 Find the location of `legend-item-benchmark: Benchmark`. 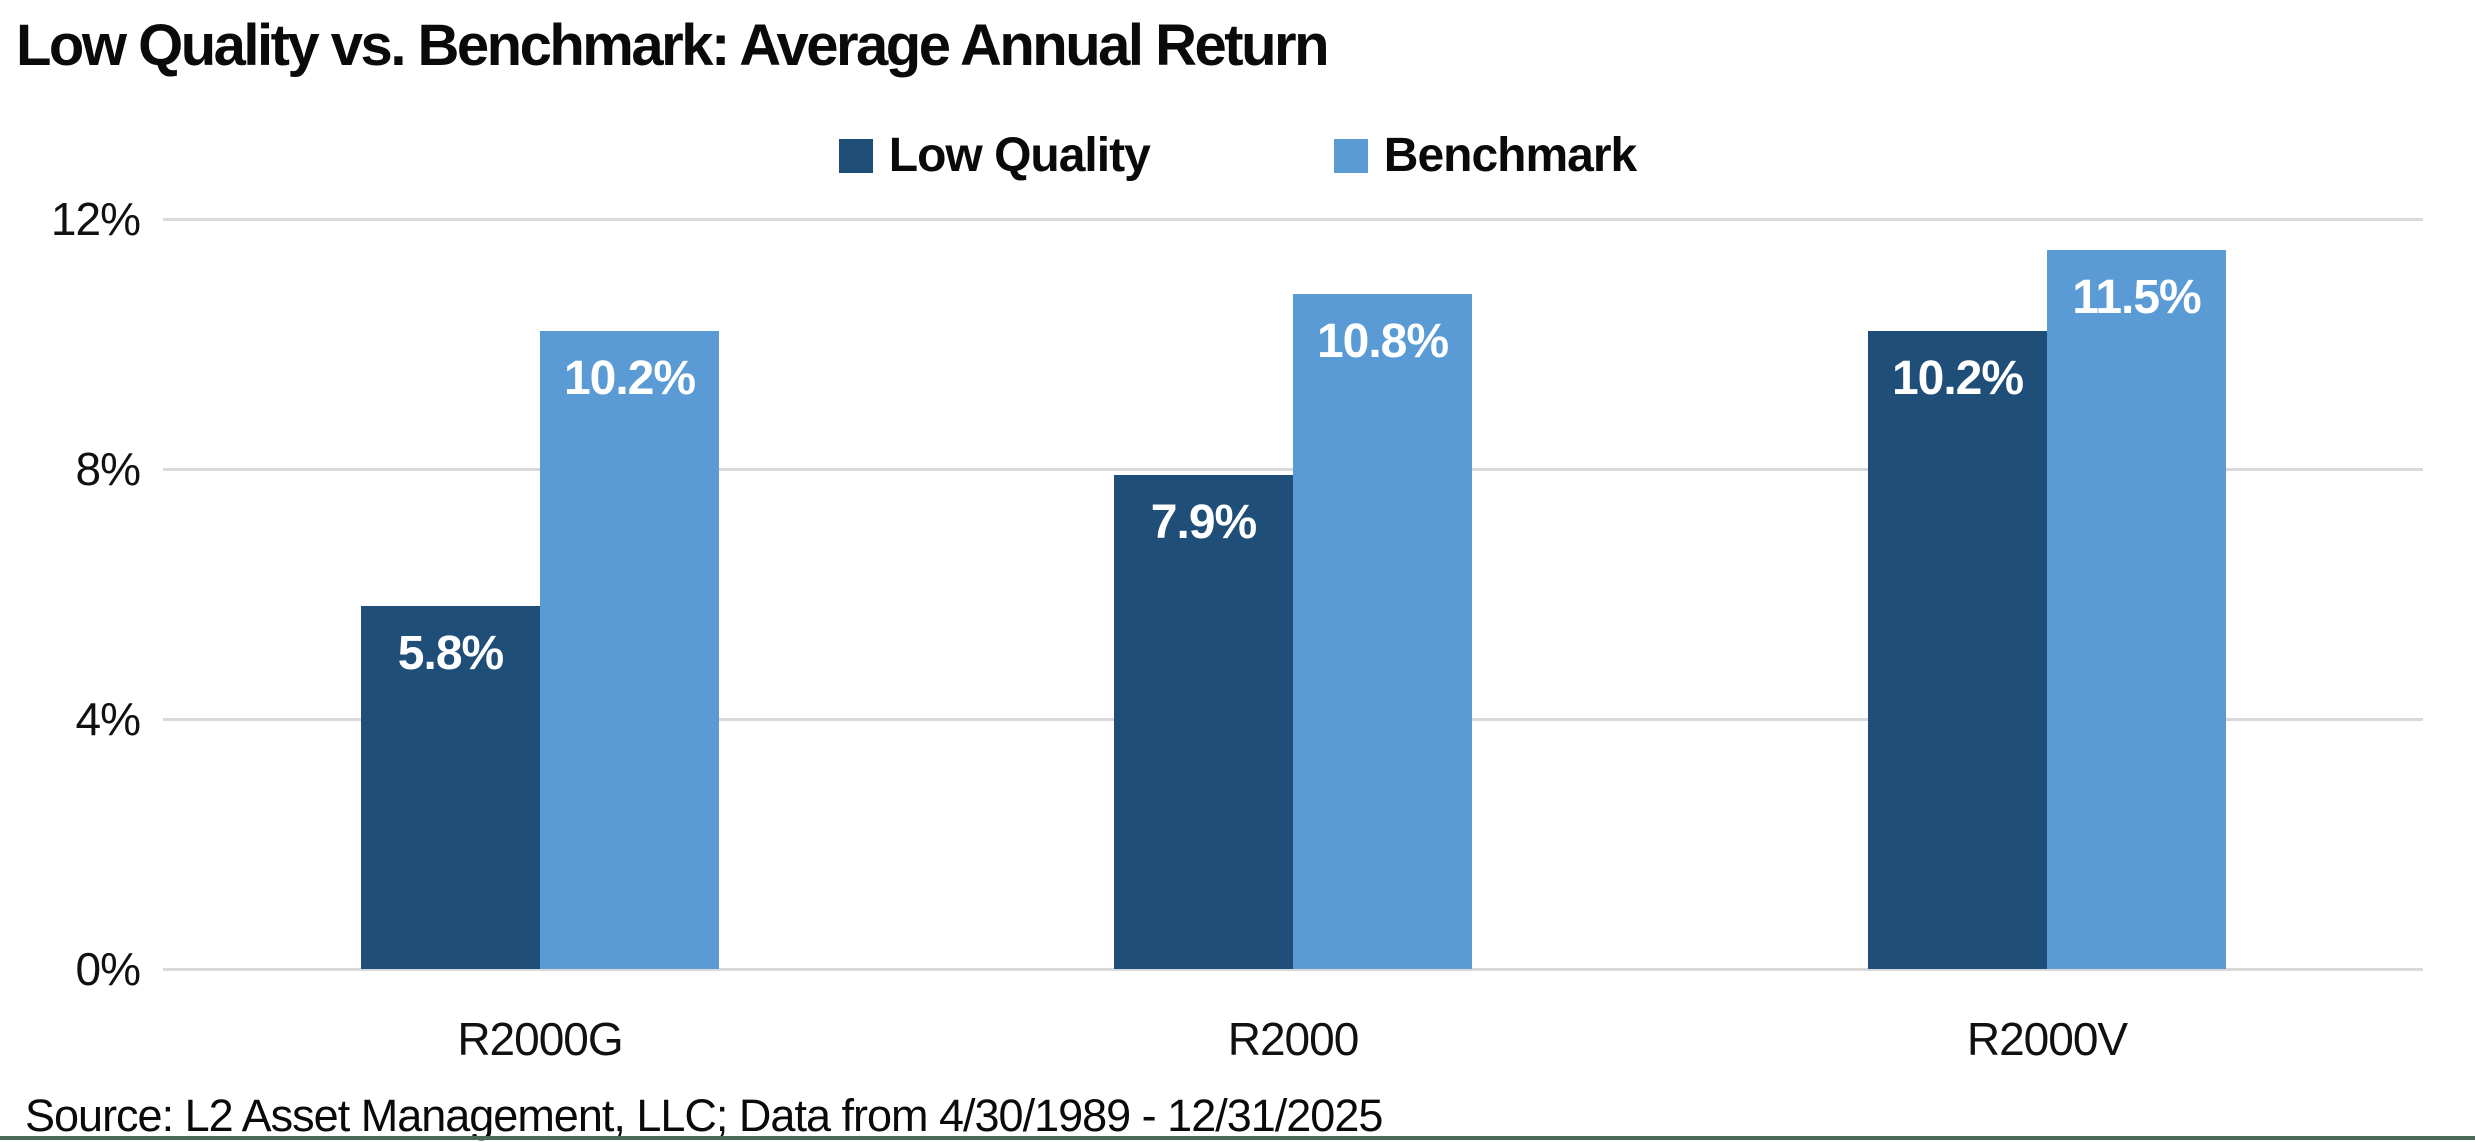

legend-item-benchmark: Benchmark is located at coordinates (1485, 155).